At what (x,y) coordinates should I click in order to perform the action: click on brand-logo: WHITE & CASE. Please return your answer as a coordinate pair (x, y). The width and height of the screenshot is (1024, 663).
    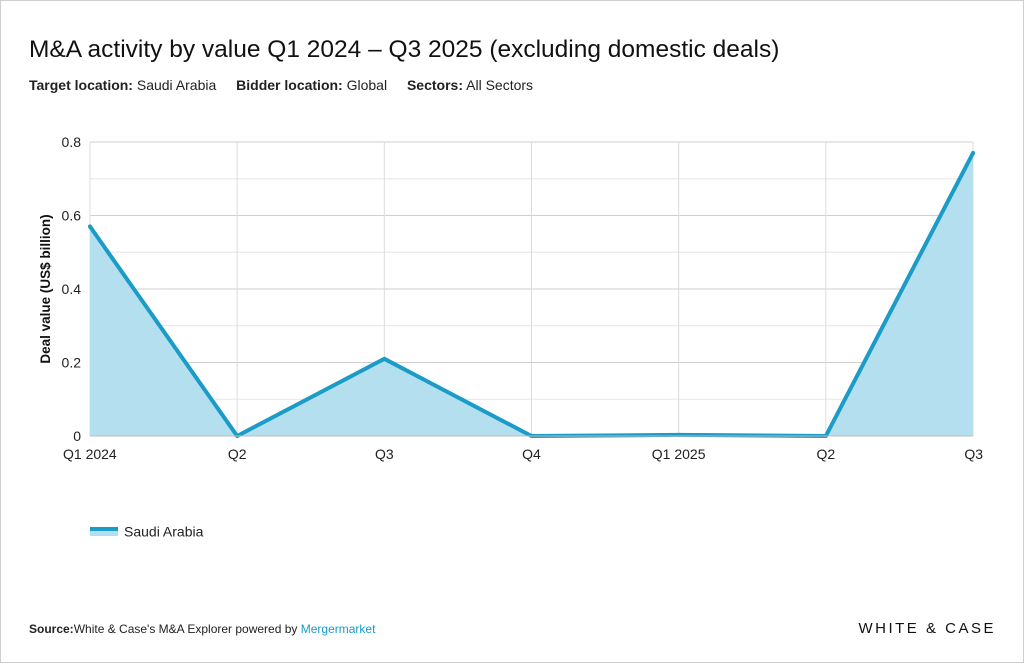
    Looking at the image, I should click on (927, 628).